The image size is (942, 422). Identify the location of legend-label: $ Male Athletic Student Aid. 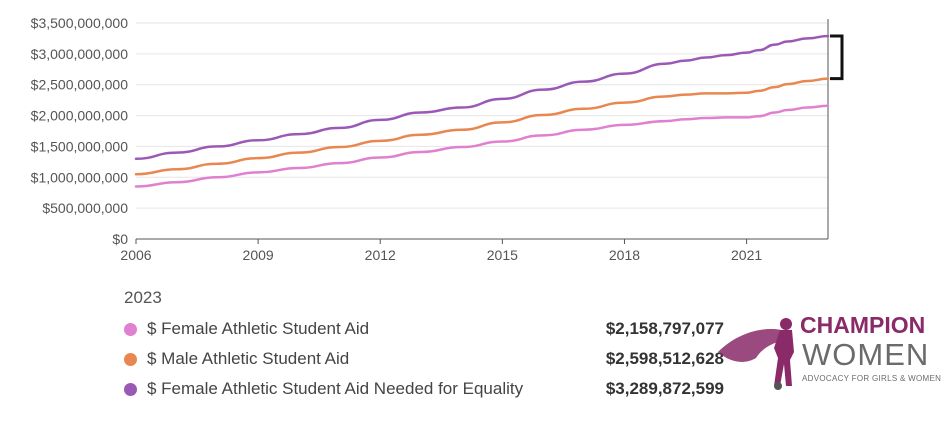
(248, 358).